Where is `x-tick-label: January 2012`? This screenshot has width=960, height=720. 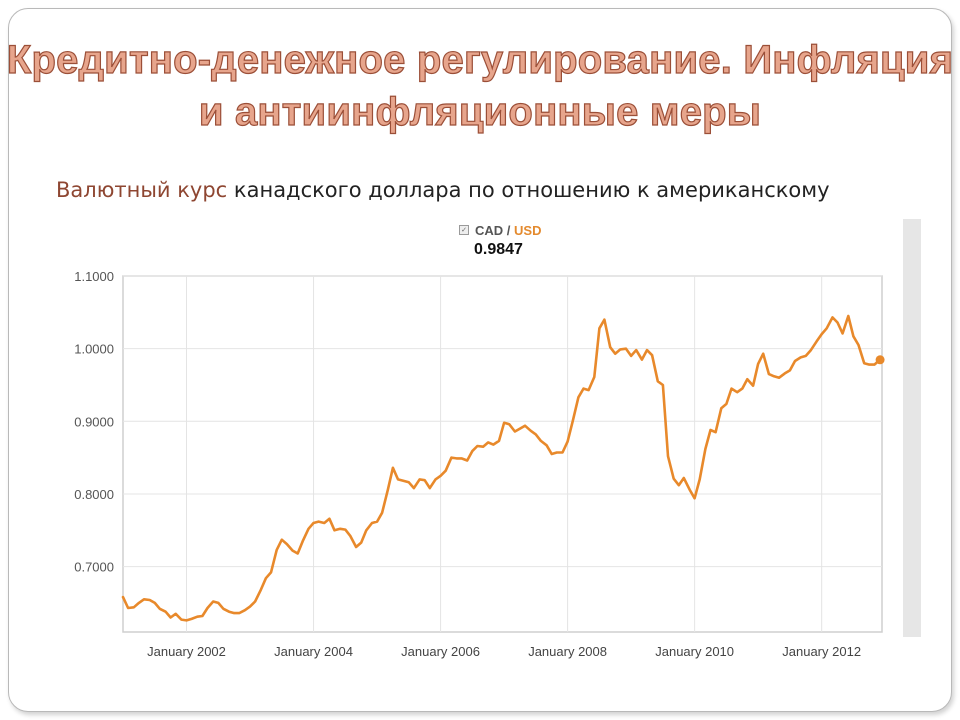 x-tick-label: January 2012 is located at coordinates (821, 651).